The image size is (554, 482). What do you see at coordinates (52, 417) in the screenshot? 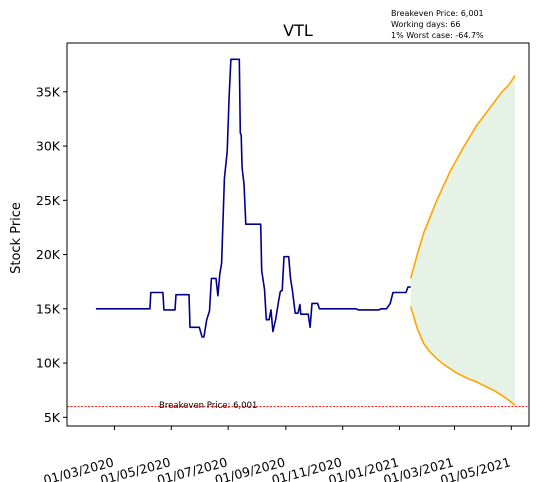
I see `y-tick-label: 5K` at bounding box center [52, 417].